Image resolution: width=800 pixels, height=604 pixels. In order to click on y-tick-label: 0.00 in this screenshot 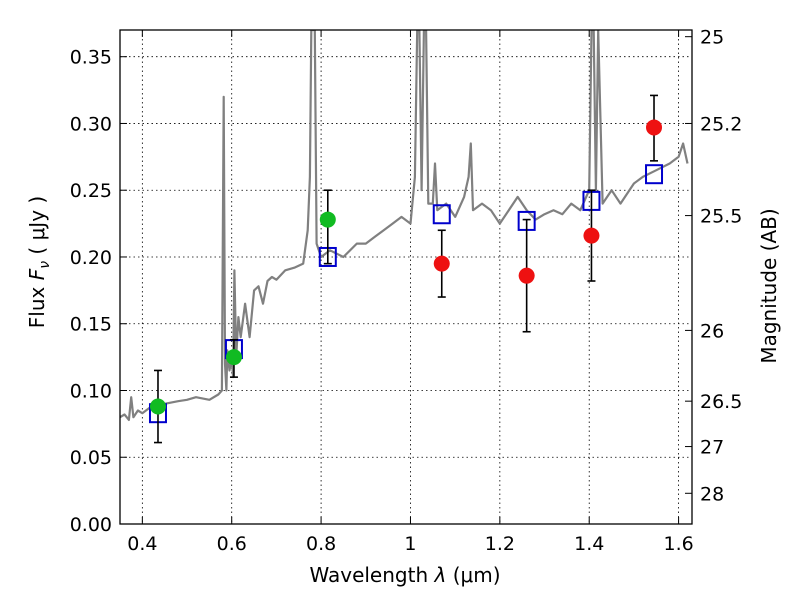, I will do `click(91, 525)`.